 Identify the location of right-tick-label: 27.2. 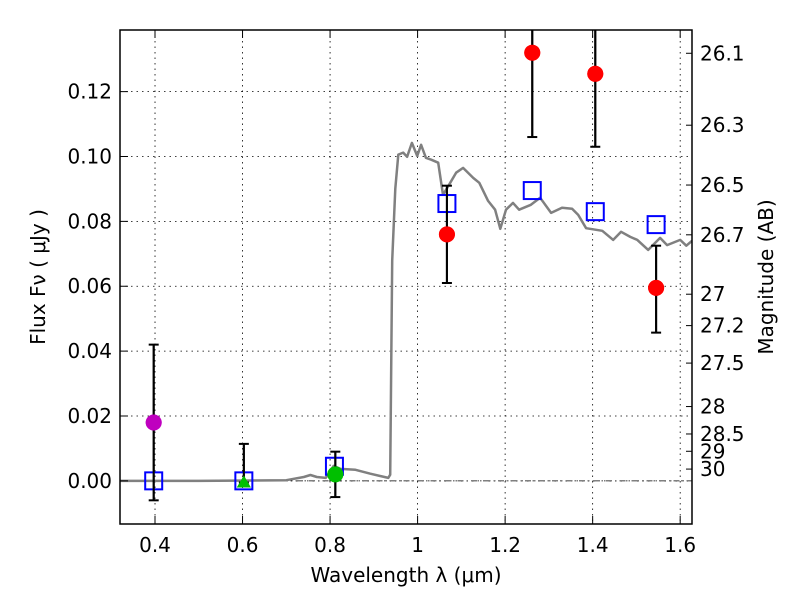
(722, 326).